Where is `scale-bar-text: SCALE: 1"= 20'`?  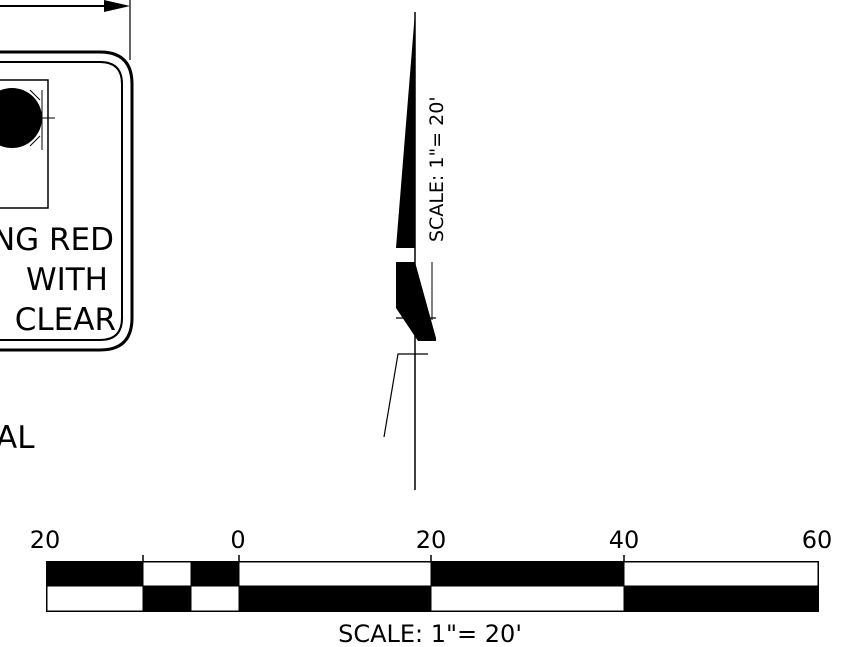 scale-bar-text: SCALE: 1"= 20' is located at coordinates (430, 633).